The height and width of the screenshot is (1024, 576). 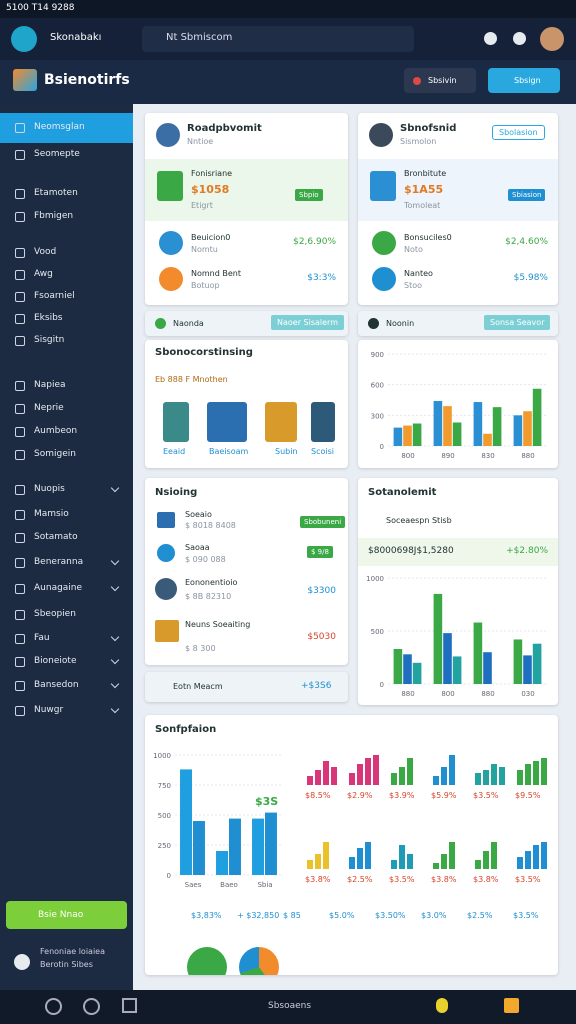 What do you see at coordinates (66, 915) in the screenshot?
I see `sidebar-cta` at bounding box center [66, 915].